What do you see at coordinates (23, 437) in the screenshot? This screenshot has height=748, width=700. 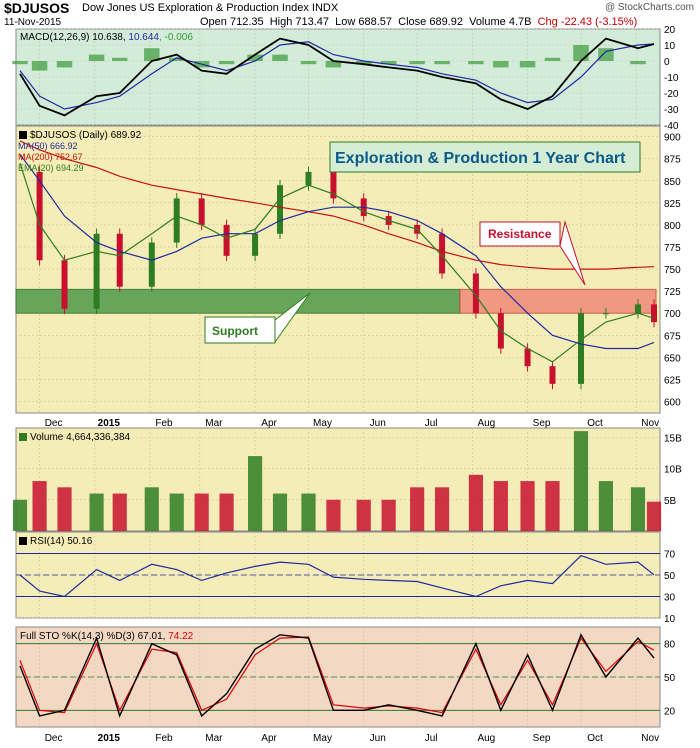 I see `volume-legend-swatch` at bounding box center [23, 437].